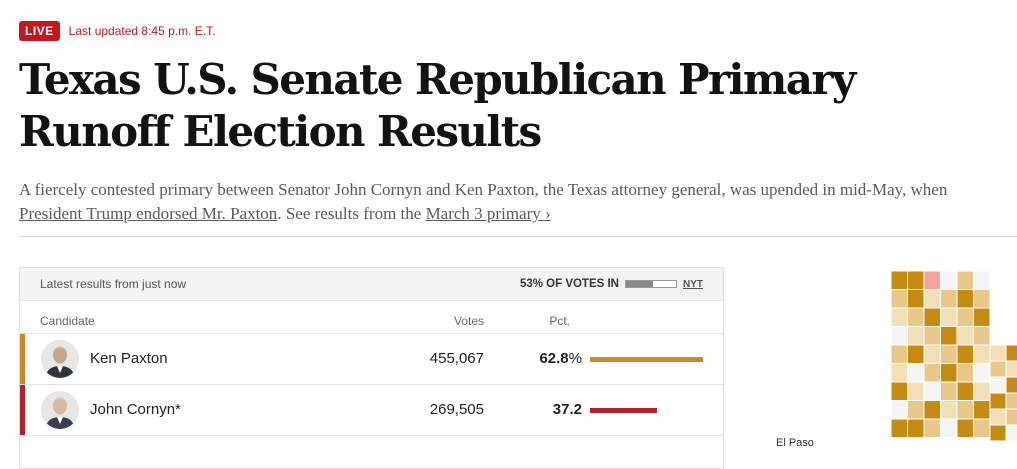  Describe the element at coordinates (468, 321) in the screenshot. I see `column-votes: Votes` at that location.